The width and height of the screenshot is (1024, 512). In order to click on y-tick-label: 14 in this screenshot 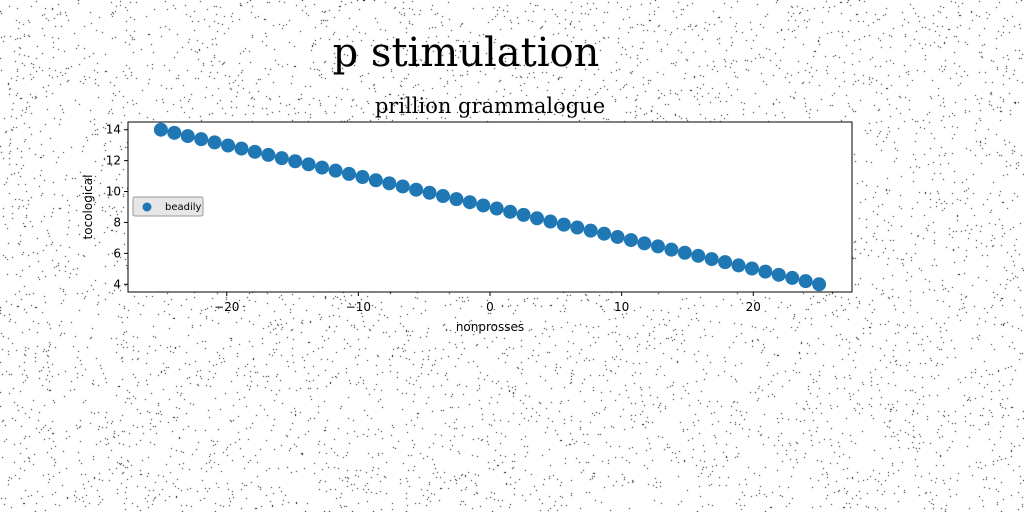, I will do `click(113, 130)`.